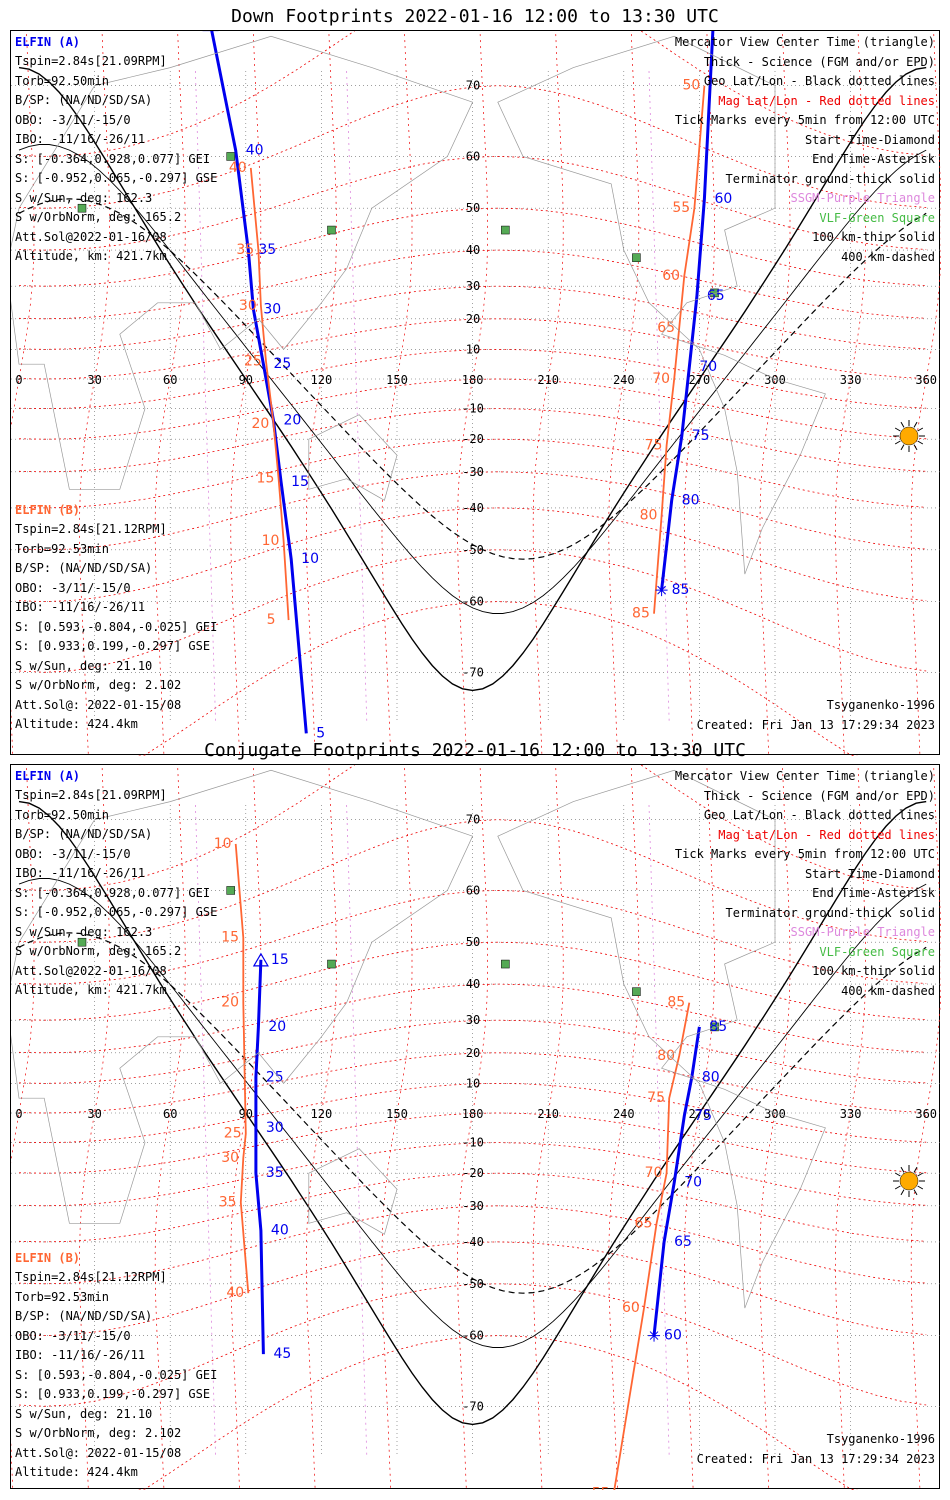  Describe the element at coordinates (261, 424) in the screenshot. I see `time-tick-label: 20` at that location.